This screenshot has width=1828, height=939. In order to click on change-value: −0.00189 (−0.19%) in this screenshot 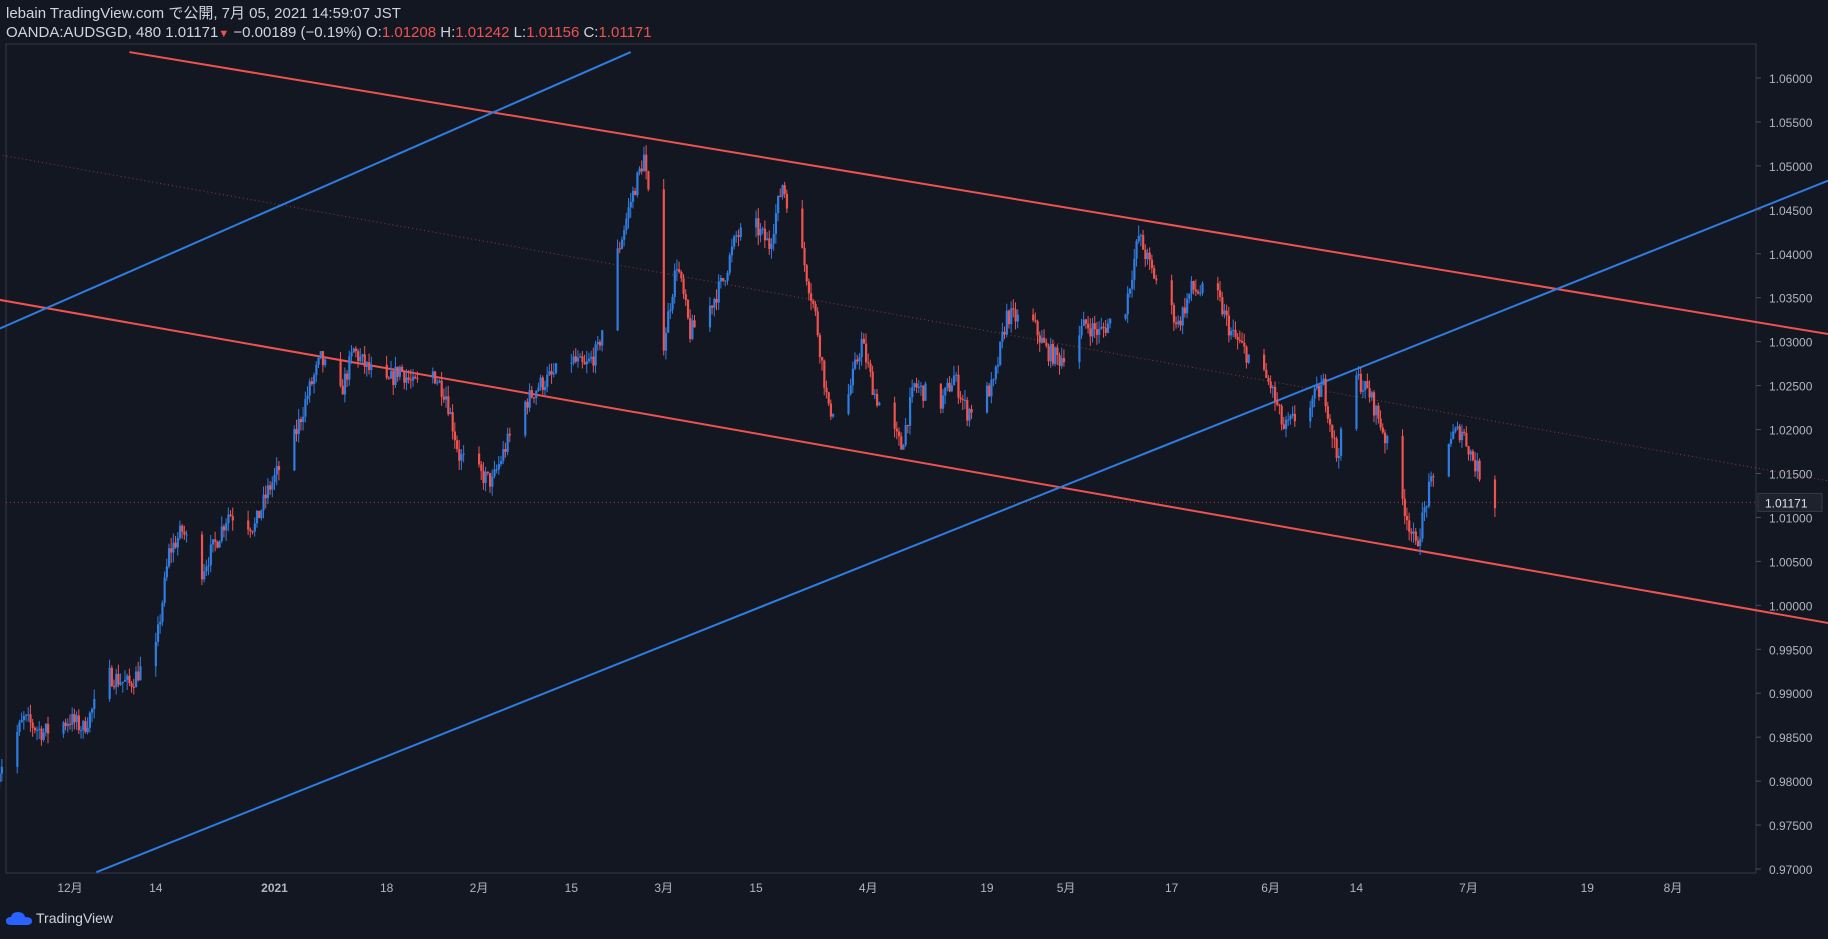, I will do `click(297, 32)`.